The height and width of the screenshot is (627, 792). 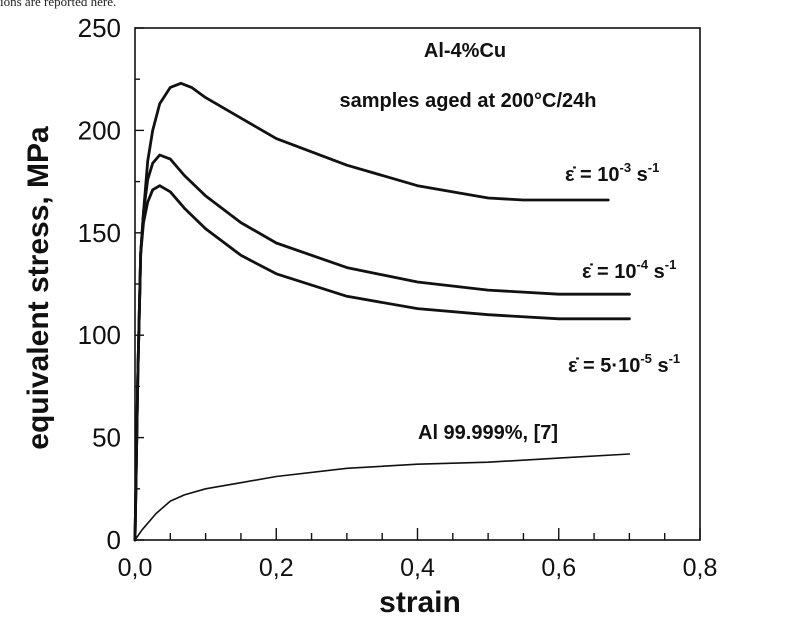 What do you see at coordinates (99, 28) in the screenshot?
I see `y-tick-label: 250` at bounding box center [99, 28].